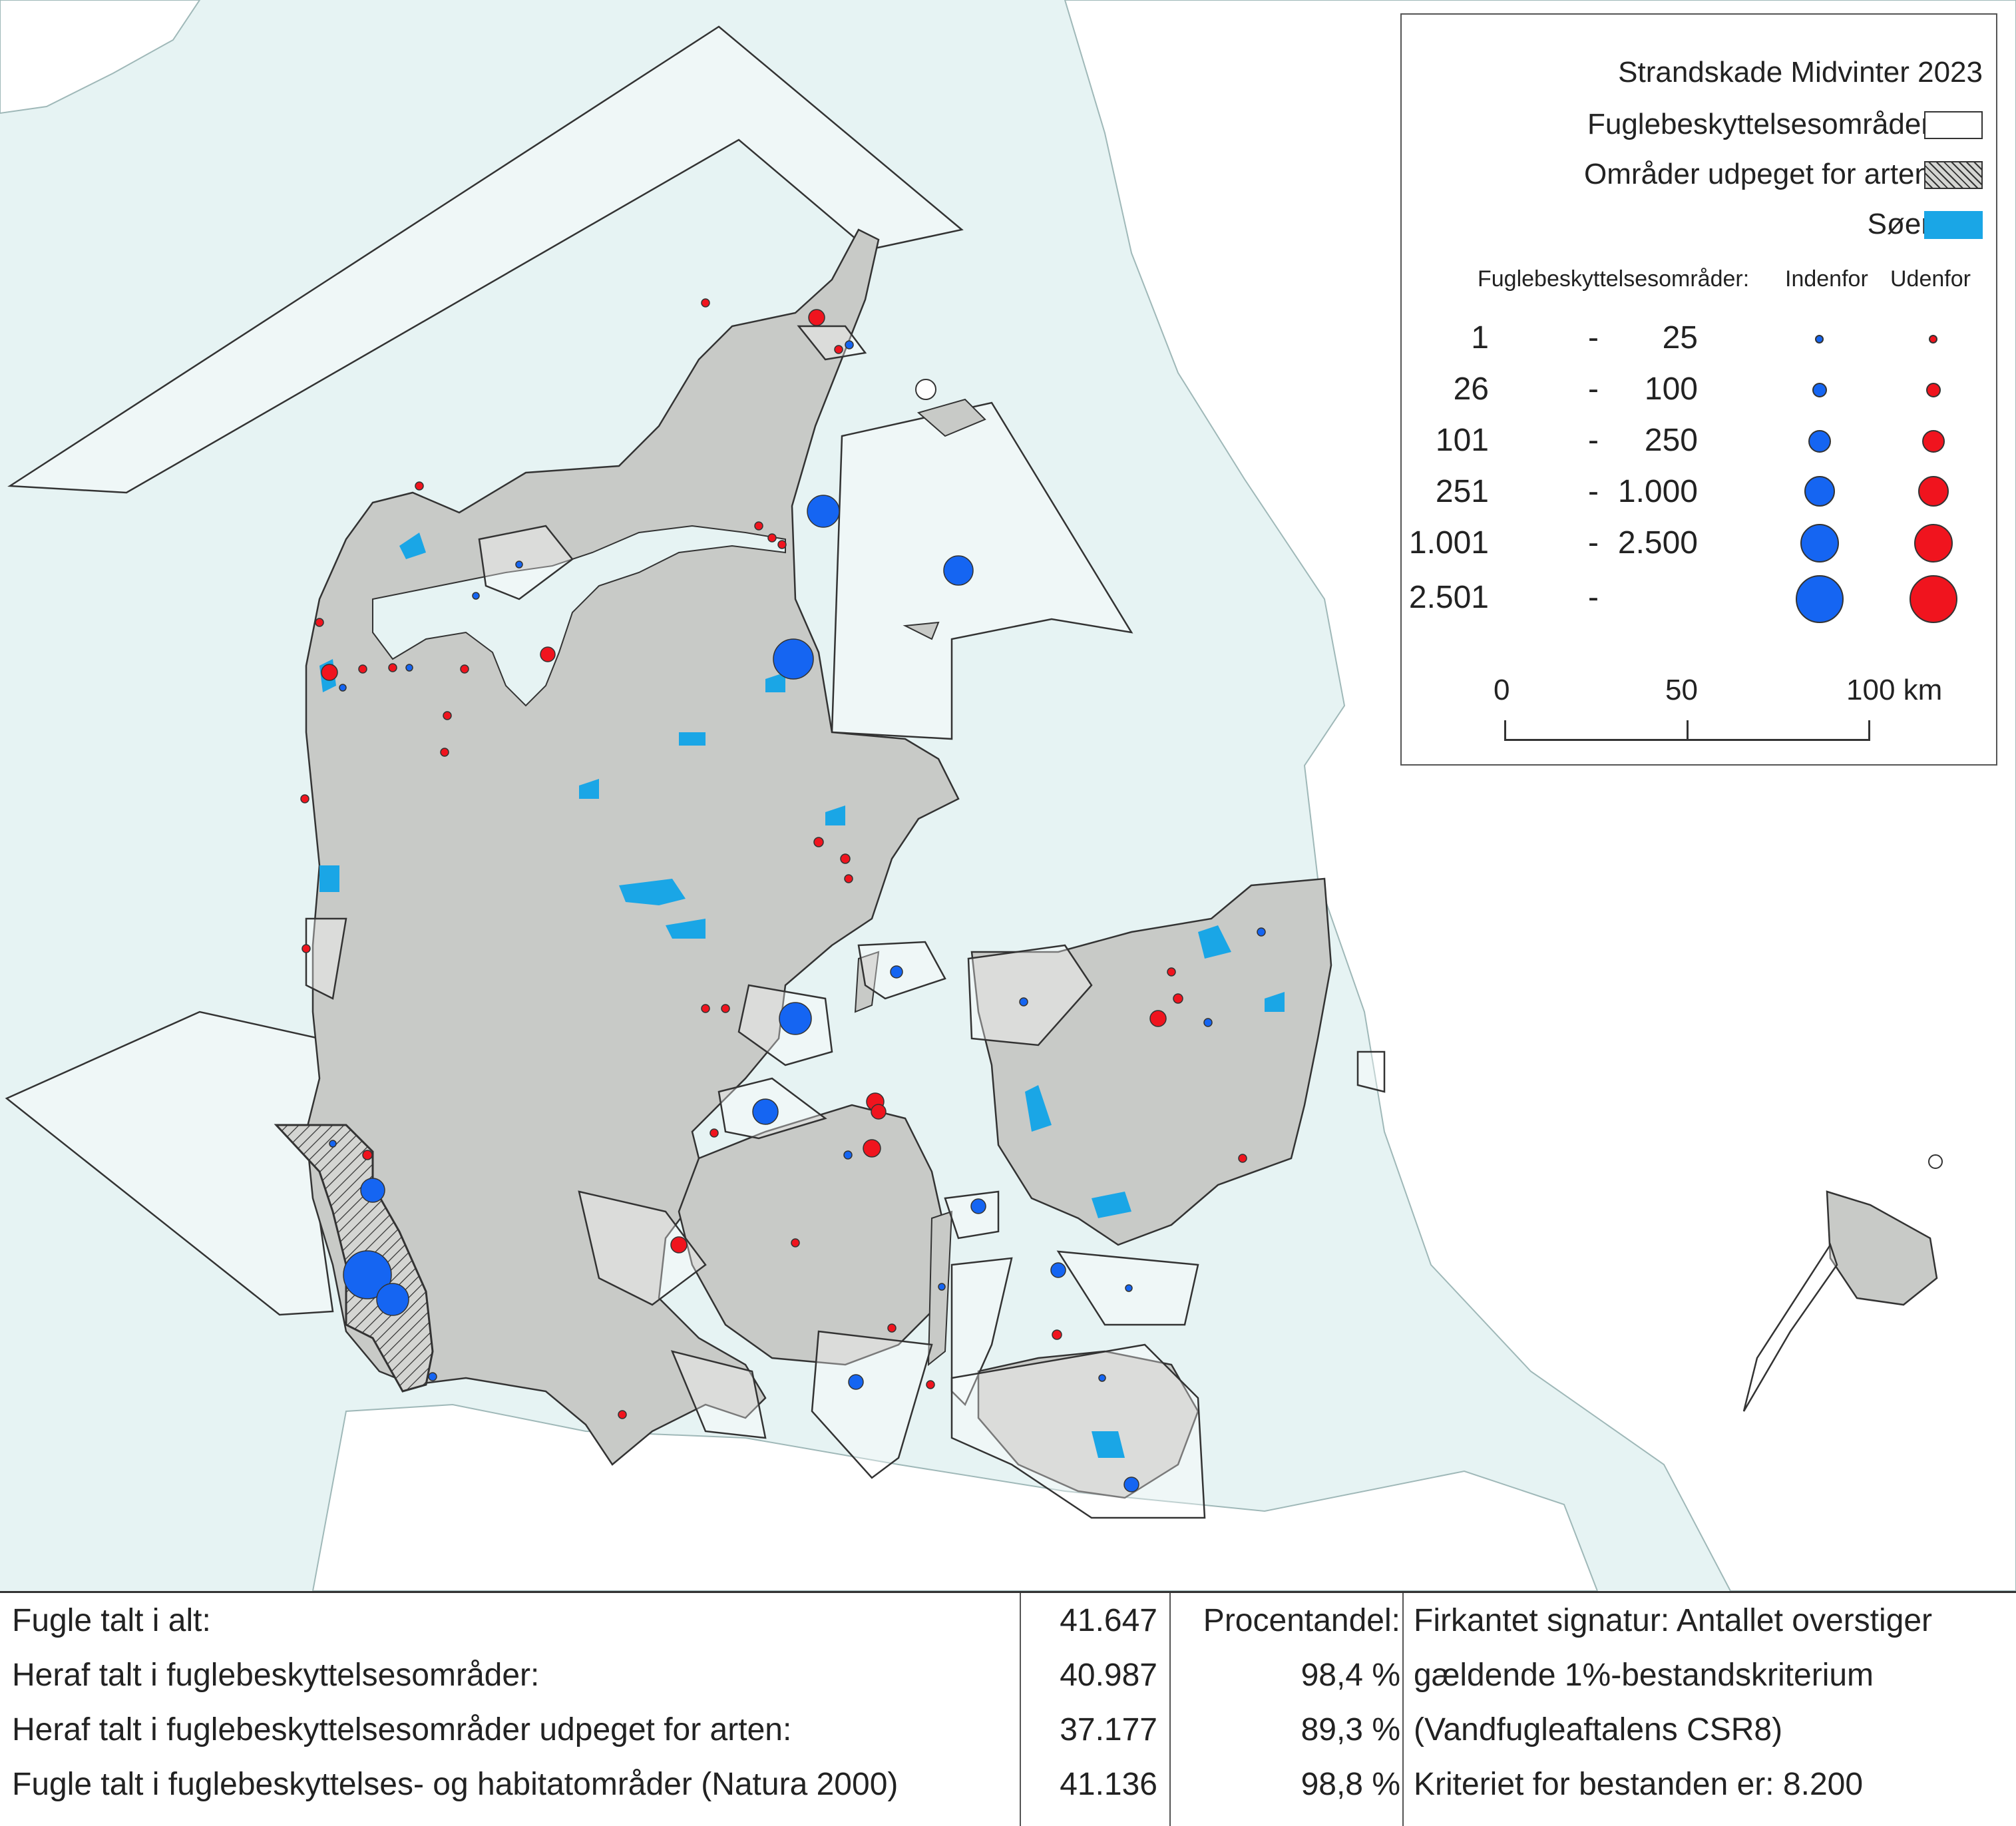 This screenshot has height=1826, width=2016. Describe the element at coordinates (1639, 1784) in the screenshot. I see `stats-note: Kriteriet for bestanden er: 8.200` at that location.